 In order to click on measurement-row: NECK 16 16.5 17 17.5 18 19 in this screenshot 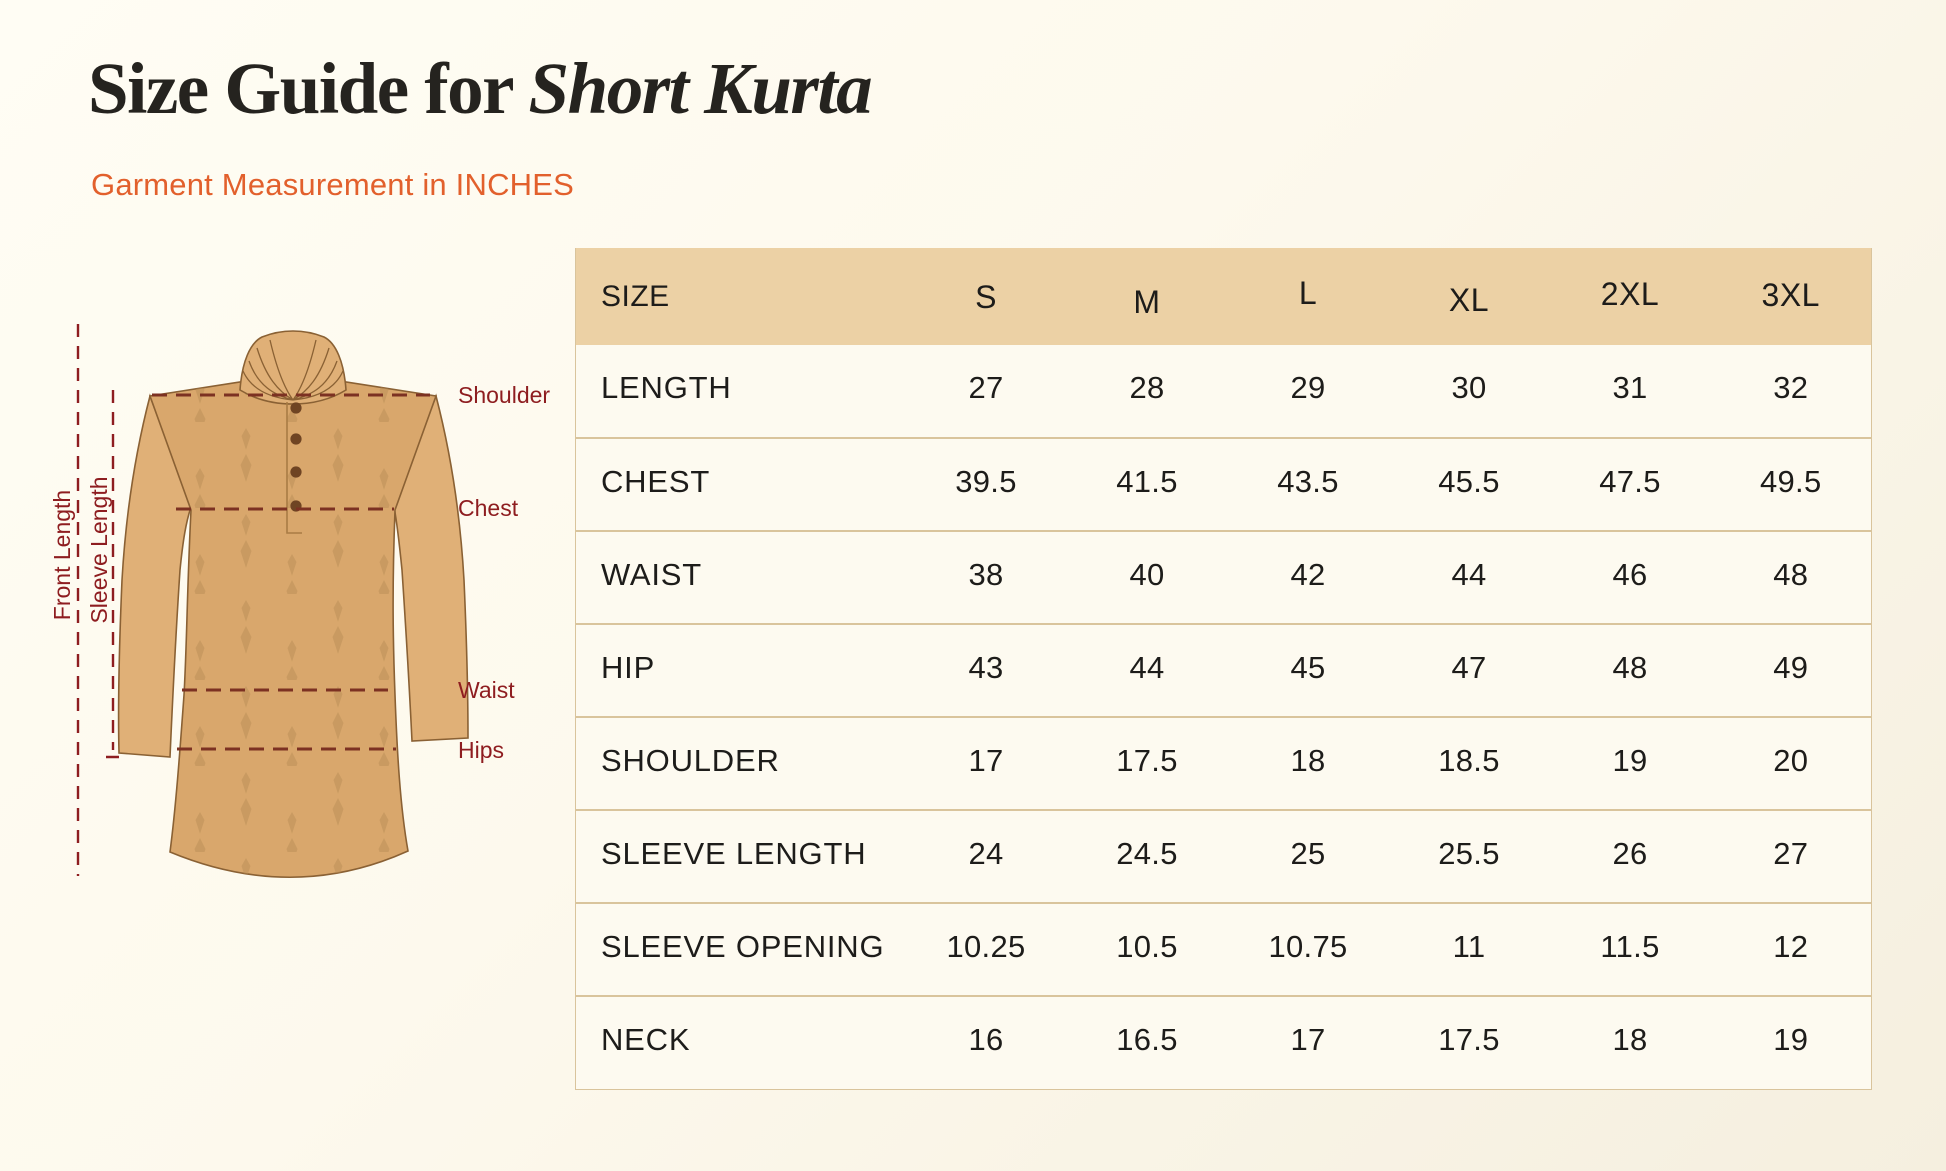, I will do `click(1223, 1042)`.